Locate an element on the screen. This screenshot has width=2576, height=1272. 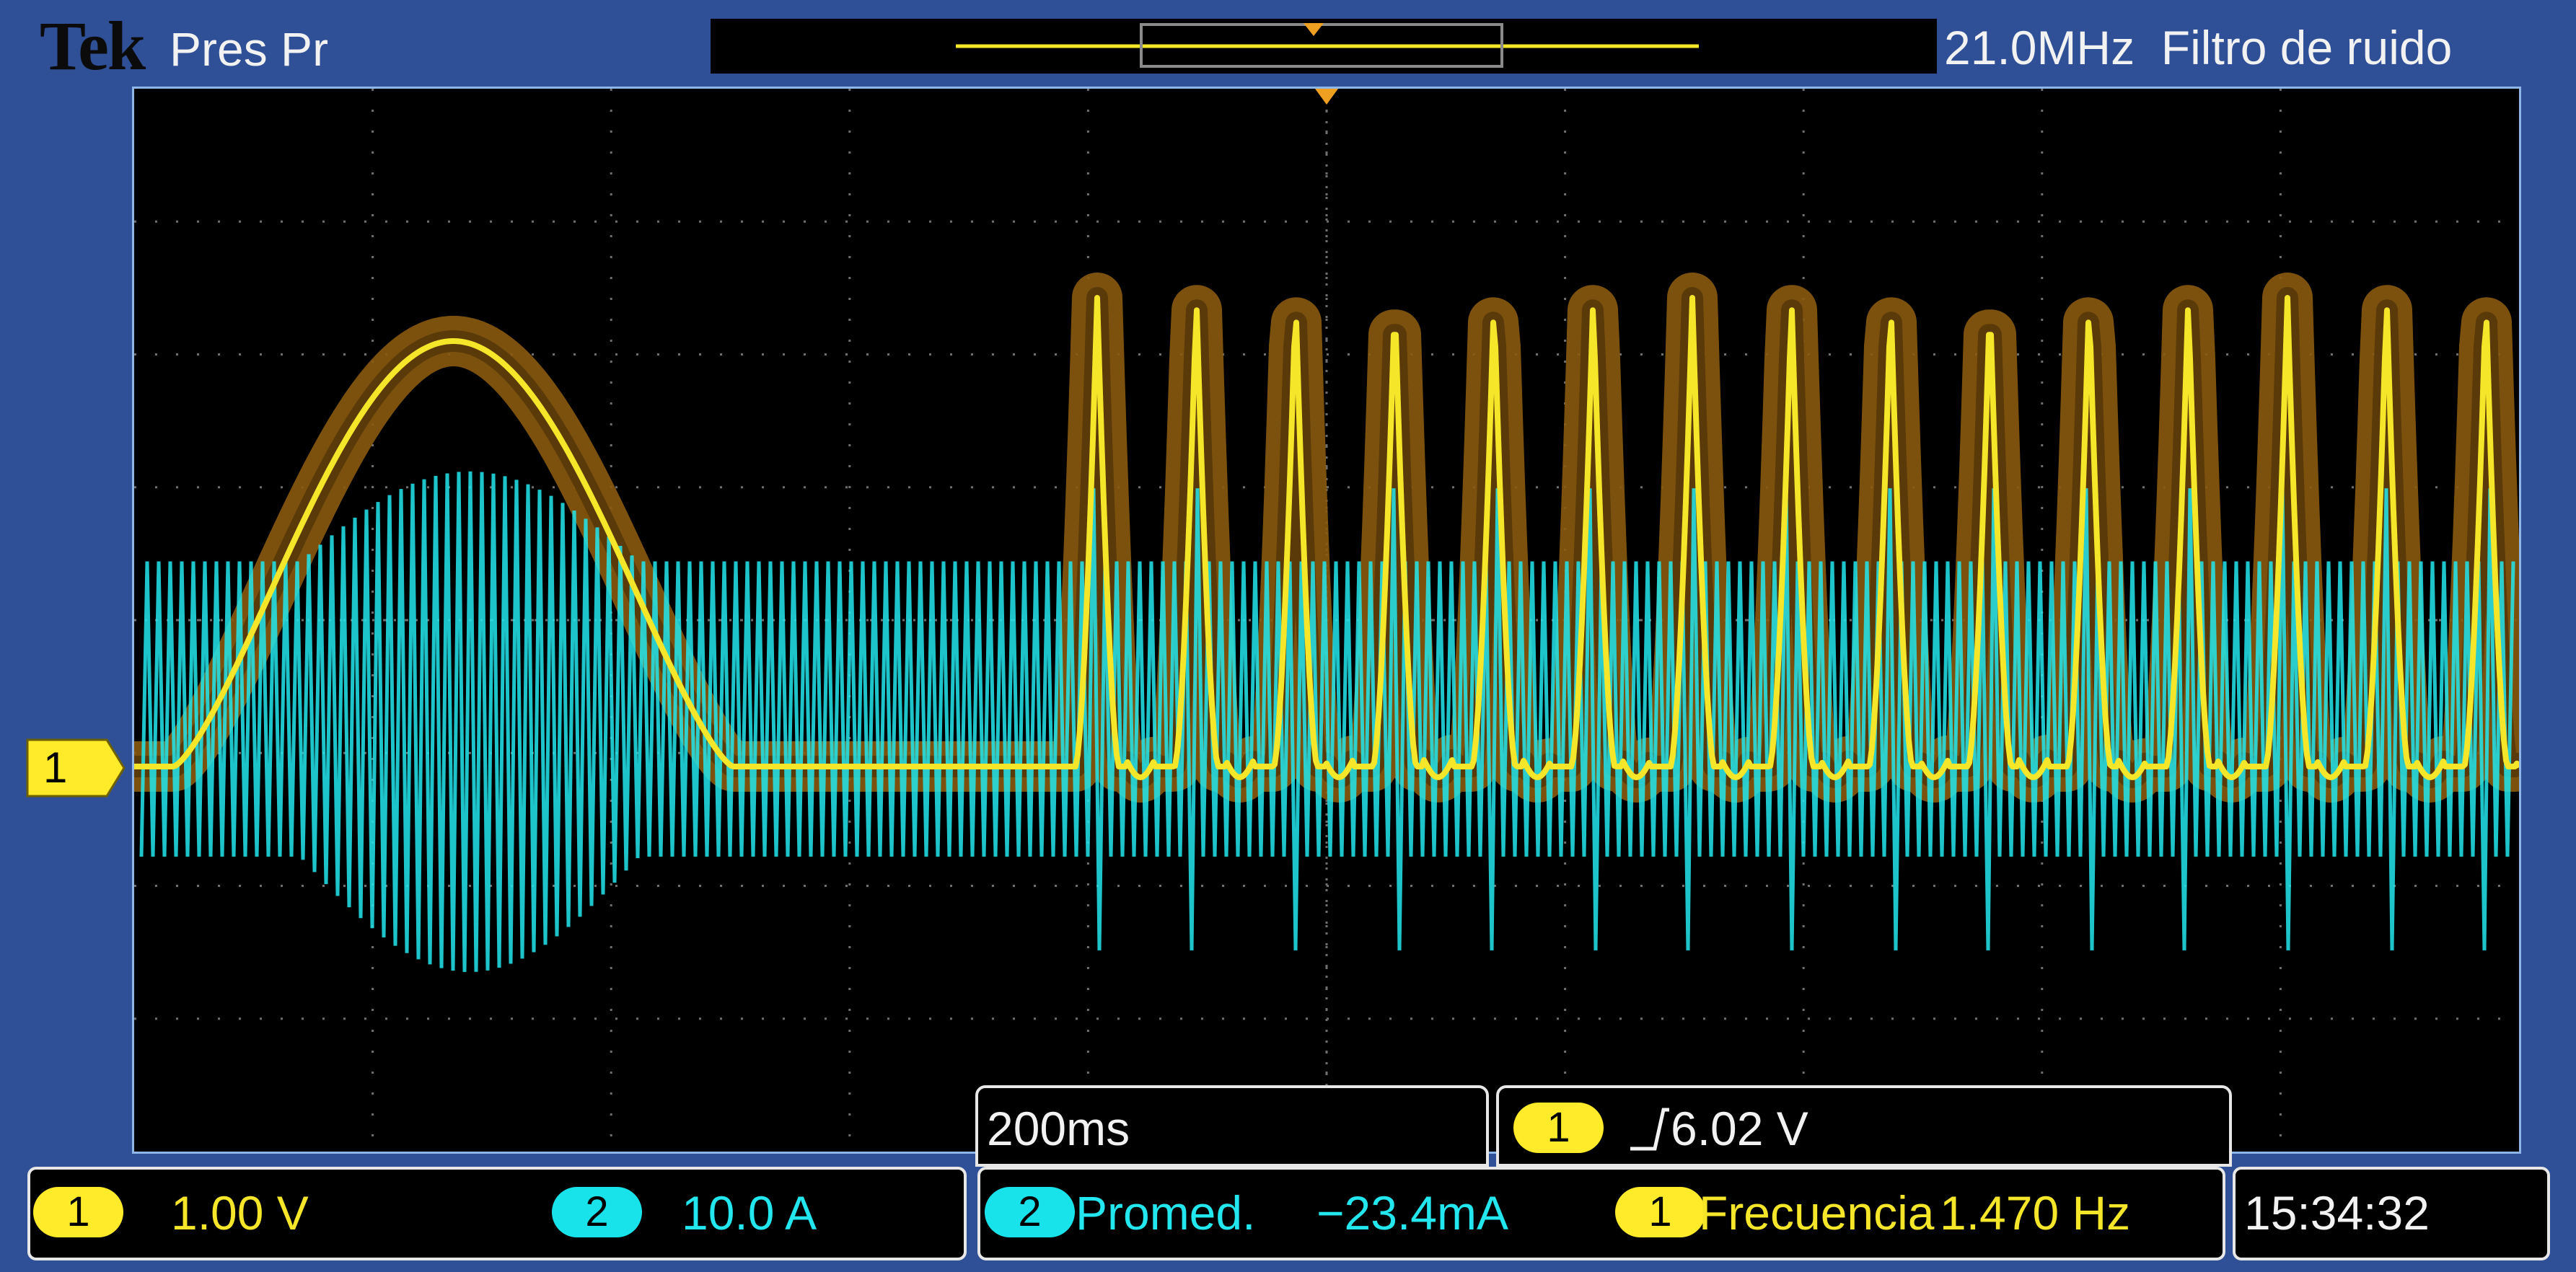
bandwidth-readout: 21.0MHz Filtro de ruido is located at coordinates (2198, 47).